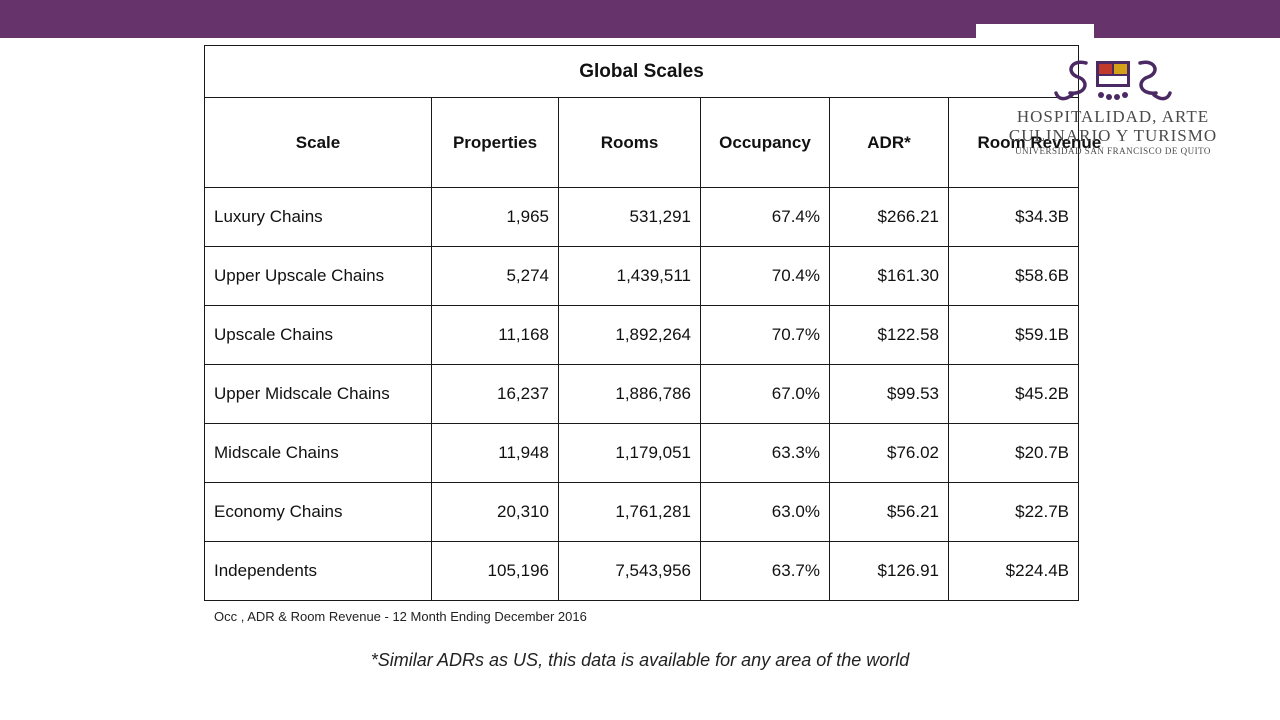 The width and height of the screenshot is (1280, 720). I want to click on cell-adr: $76.02, so click(889, 453).